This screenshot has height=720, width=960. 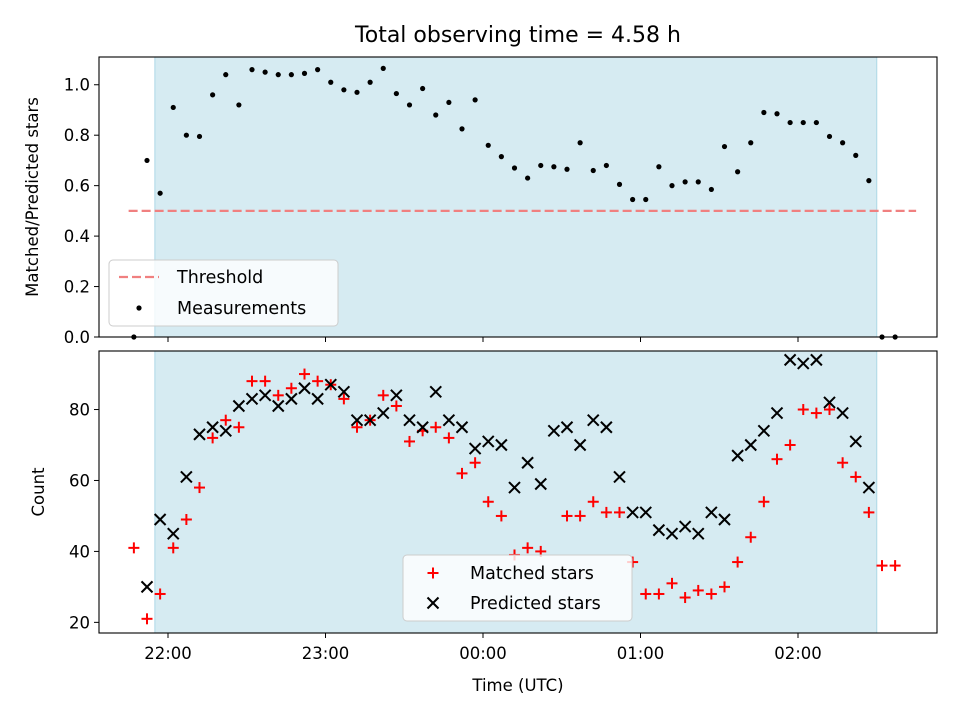 I want to click on ratio-legend: Threshold Measurements, so click(x=223, y=293).